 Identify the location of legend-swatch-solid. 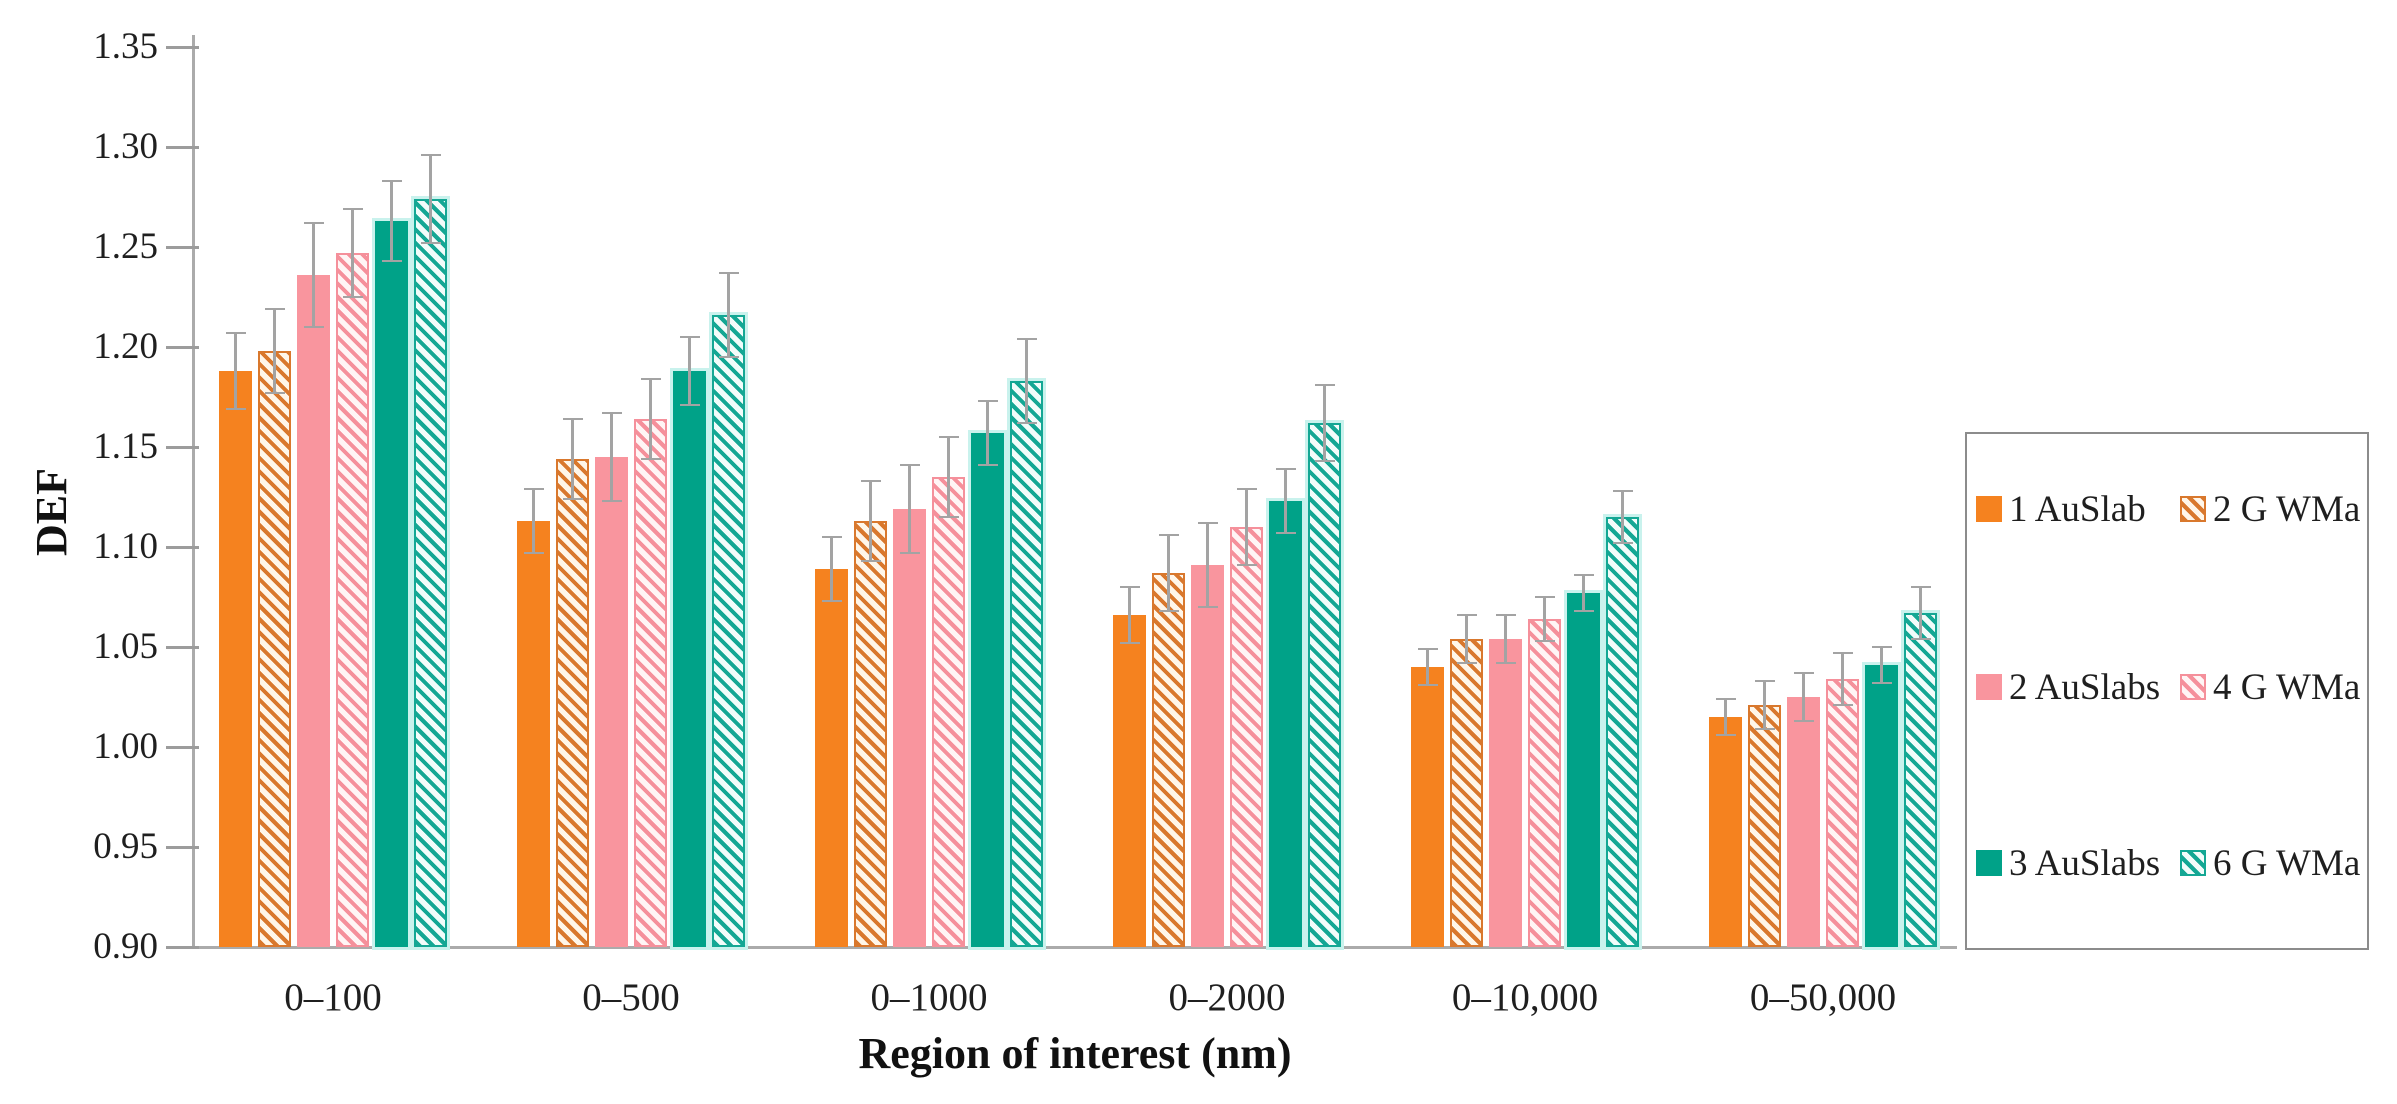
(1989, 863).